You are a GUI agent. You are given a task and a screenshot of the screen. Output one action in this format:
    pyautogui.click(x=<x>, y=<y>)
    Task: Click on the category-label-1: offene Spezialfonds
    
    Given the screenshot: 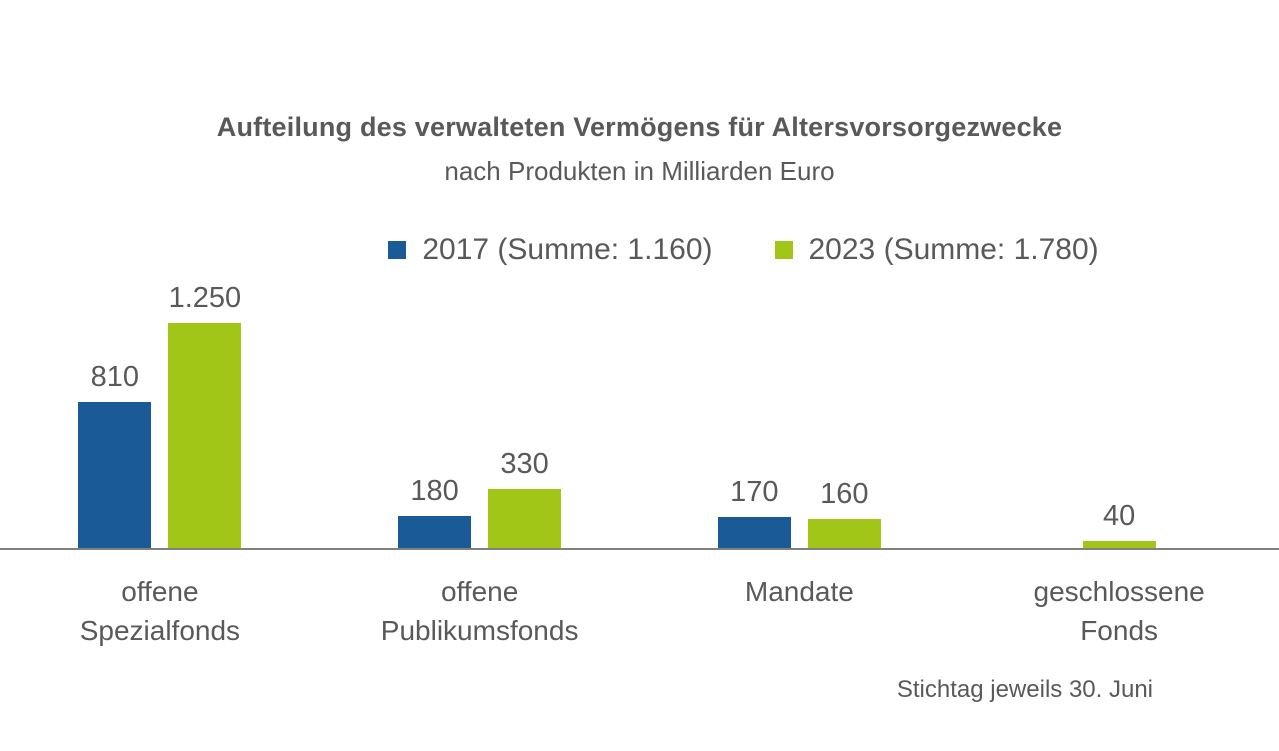 What is the action you would take?
    pyautogui.click(x=160, y=611)
    